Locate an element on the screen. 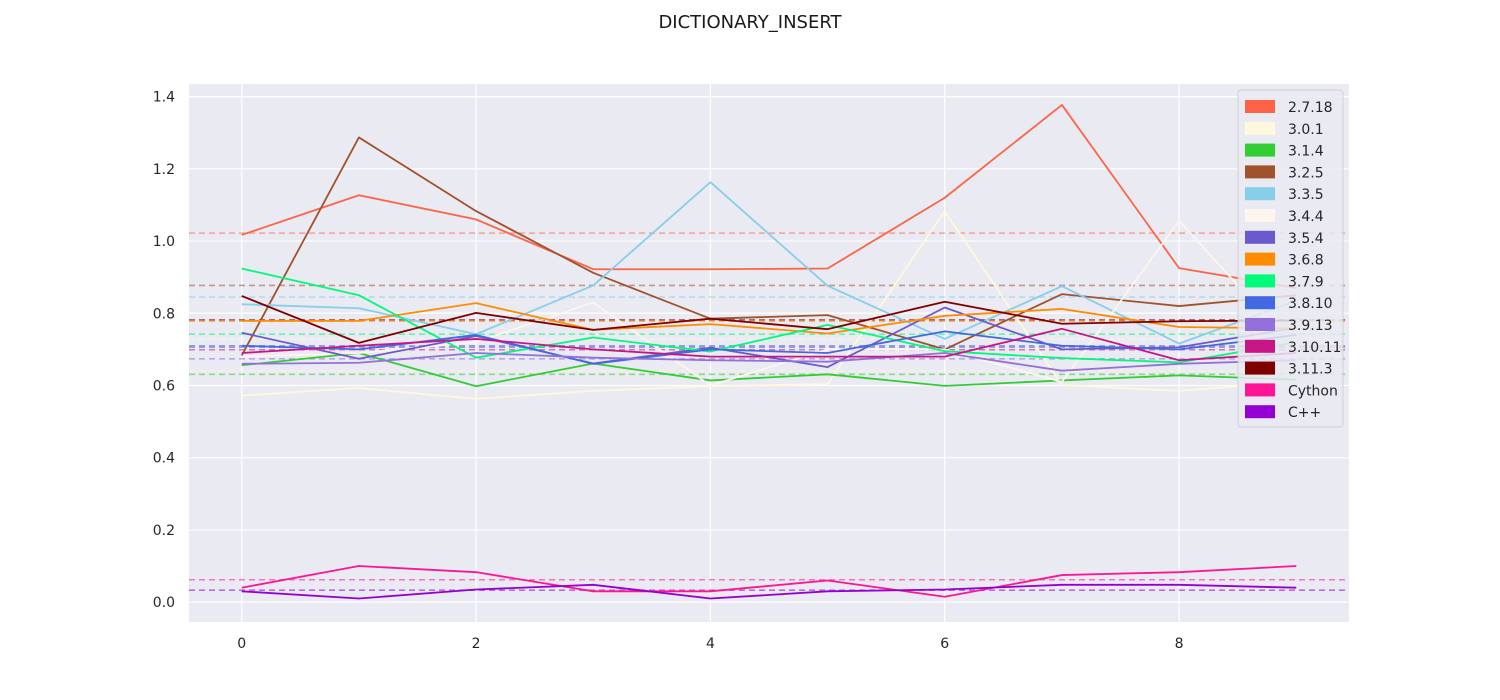 The width and height of the screenshot is (1500, 700). legend-label: 3.9.13 is located at coordinates (1310, 326).